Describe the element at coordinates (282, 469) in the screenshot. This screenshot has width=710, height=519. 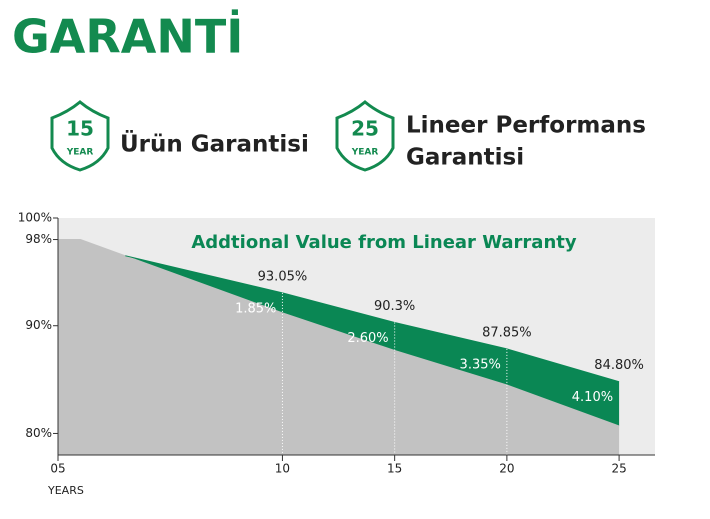
I see `x-tick-label: 10` at that location.